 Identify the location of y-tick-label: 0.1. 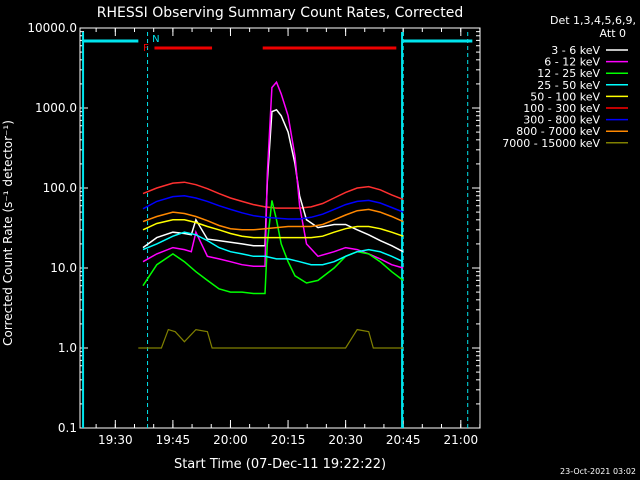
(67, 428).